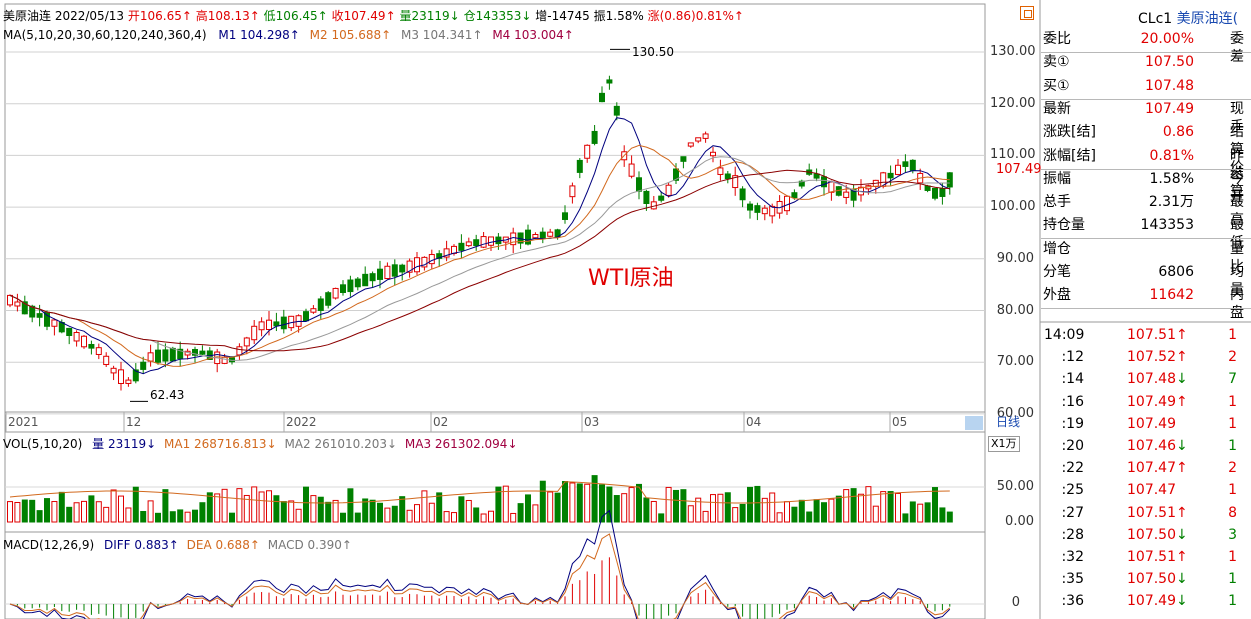 The image size is (1251, 619). I want to click on time-axis-label: 12, so click(134, 422).